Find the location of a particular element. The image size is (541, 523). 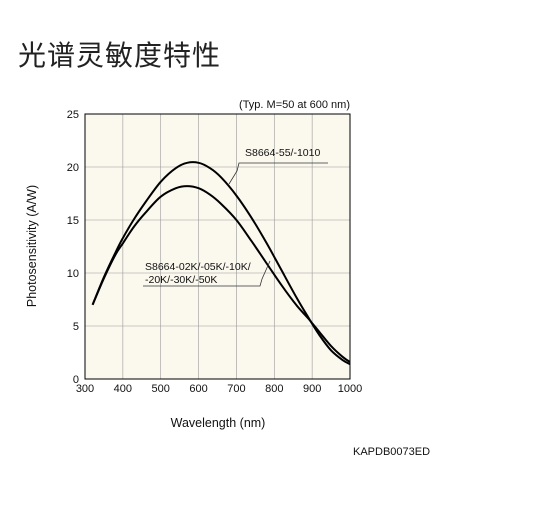

x-tick-label: 600 is located at coordinates (198, 389).